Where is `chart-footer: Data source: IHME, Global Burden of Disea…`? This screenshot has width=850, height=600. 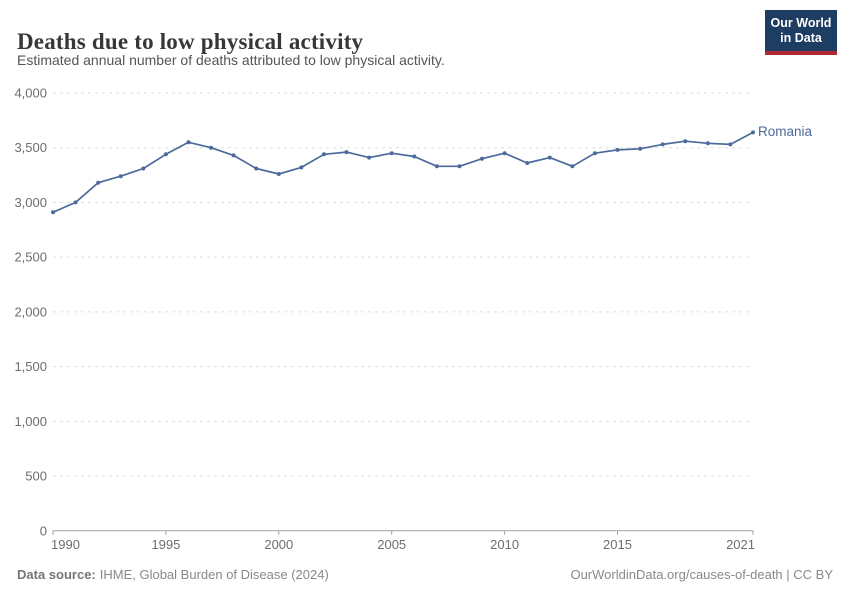
chart-footer: Data source: IHME, Global Burden of Disea… is located at coordinates (425, 574).